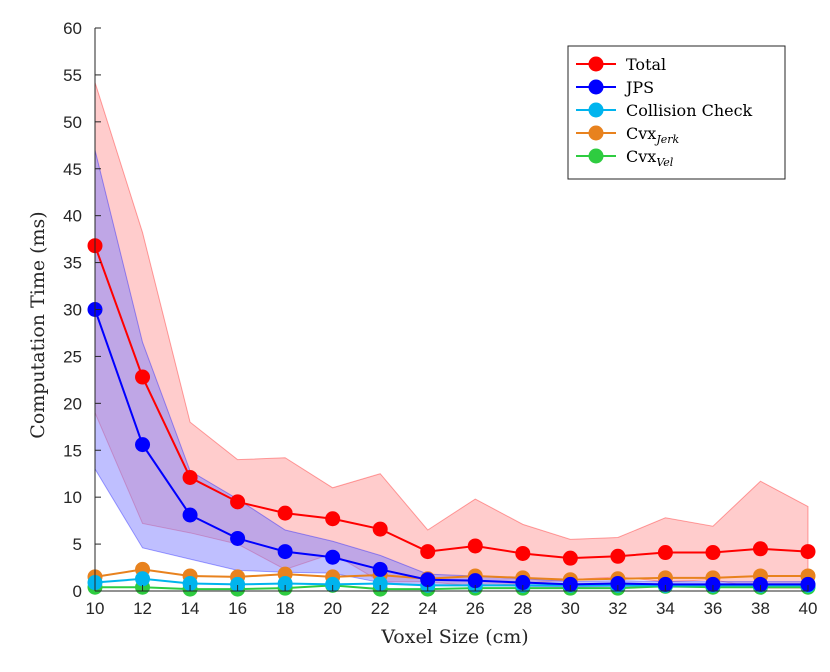  Describe the element at coordinates (639, 87) in the screenshot. I see `legend-label: JPS` at that location.